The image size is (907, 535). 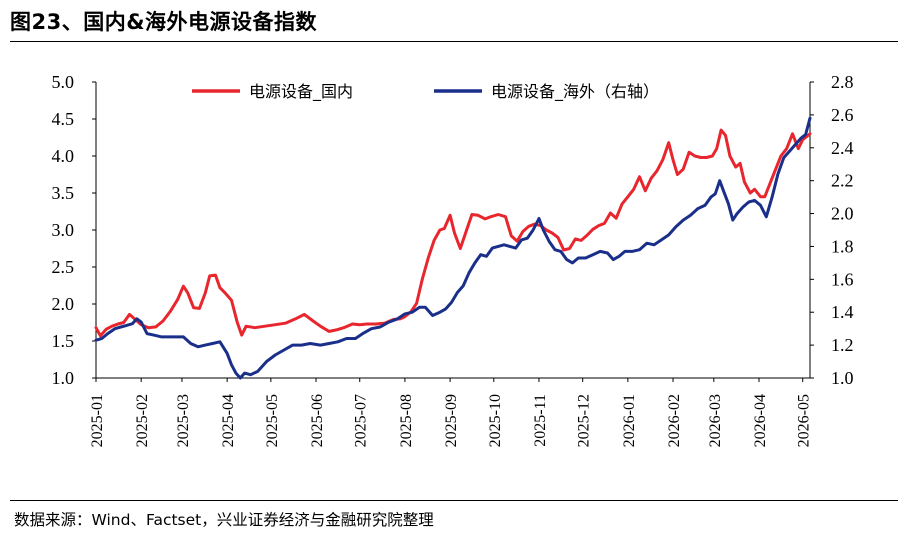 What do you see at coordinates (842, 312) in the screenshot?
I see `y-right-tick-label: 1.4` at bounding box center [842, 312].